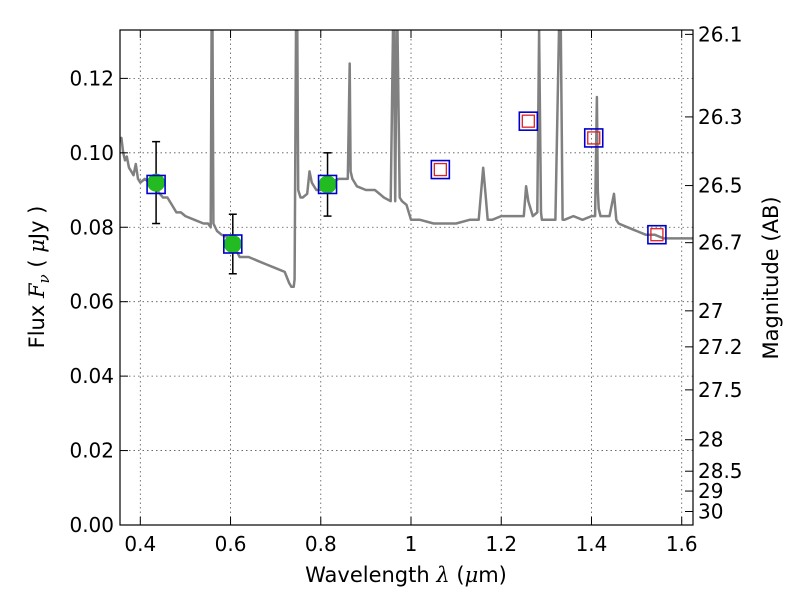  I want to click on x-tick-label: 1.6, so click(682, 544).